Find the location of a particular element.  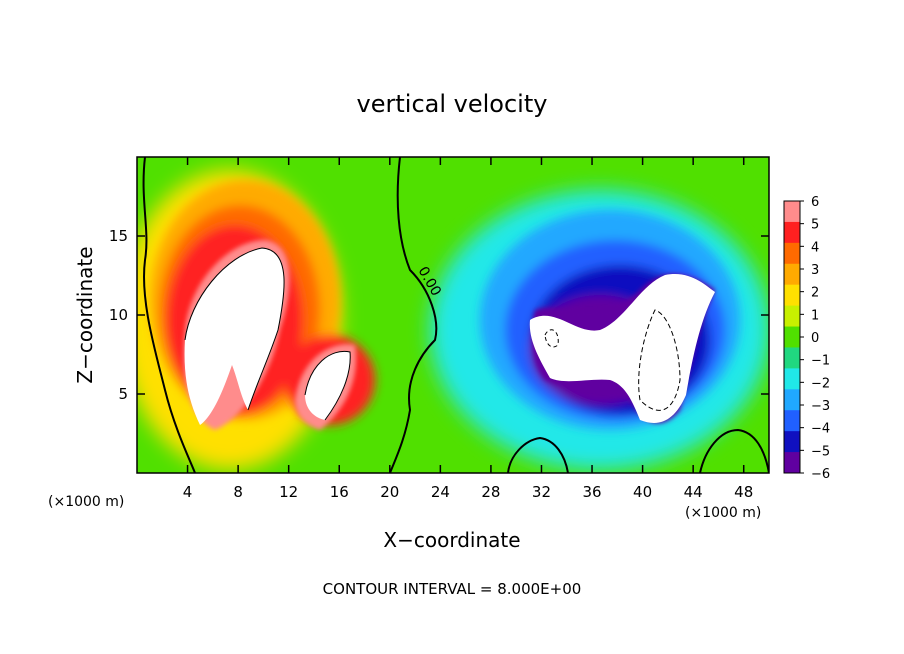

x-tick-label: 40 is located at coordinates (642, 492).